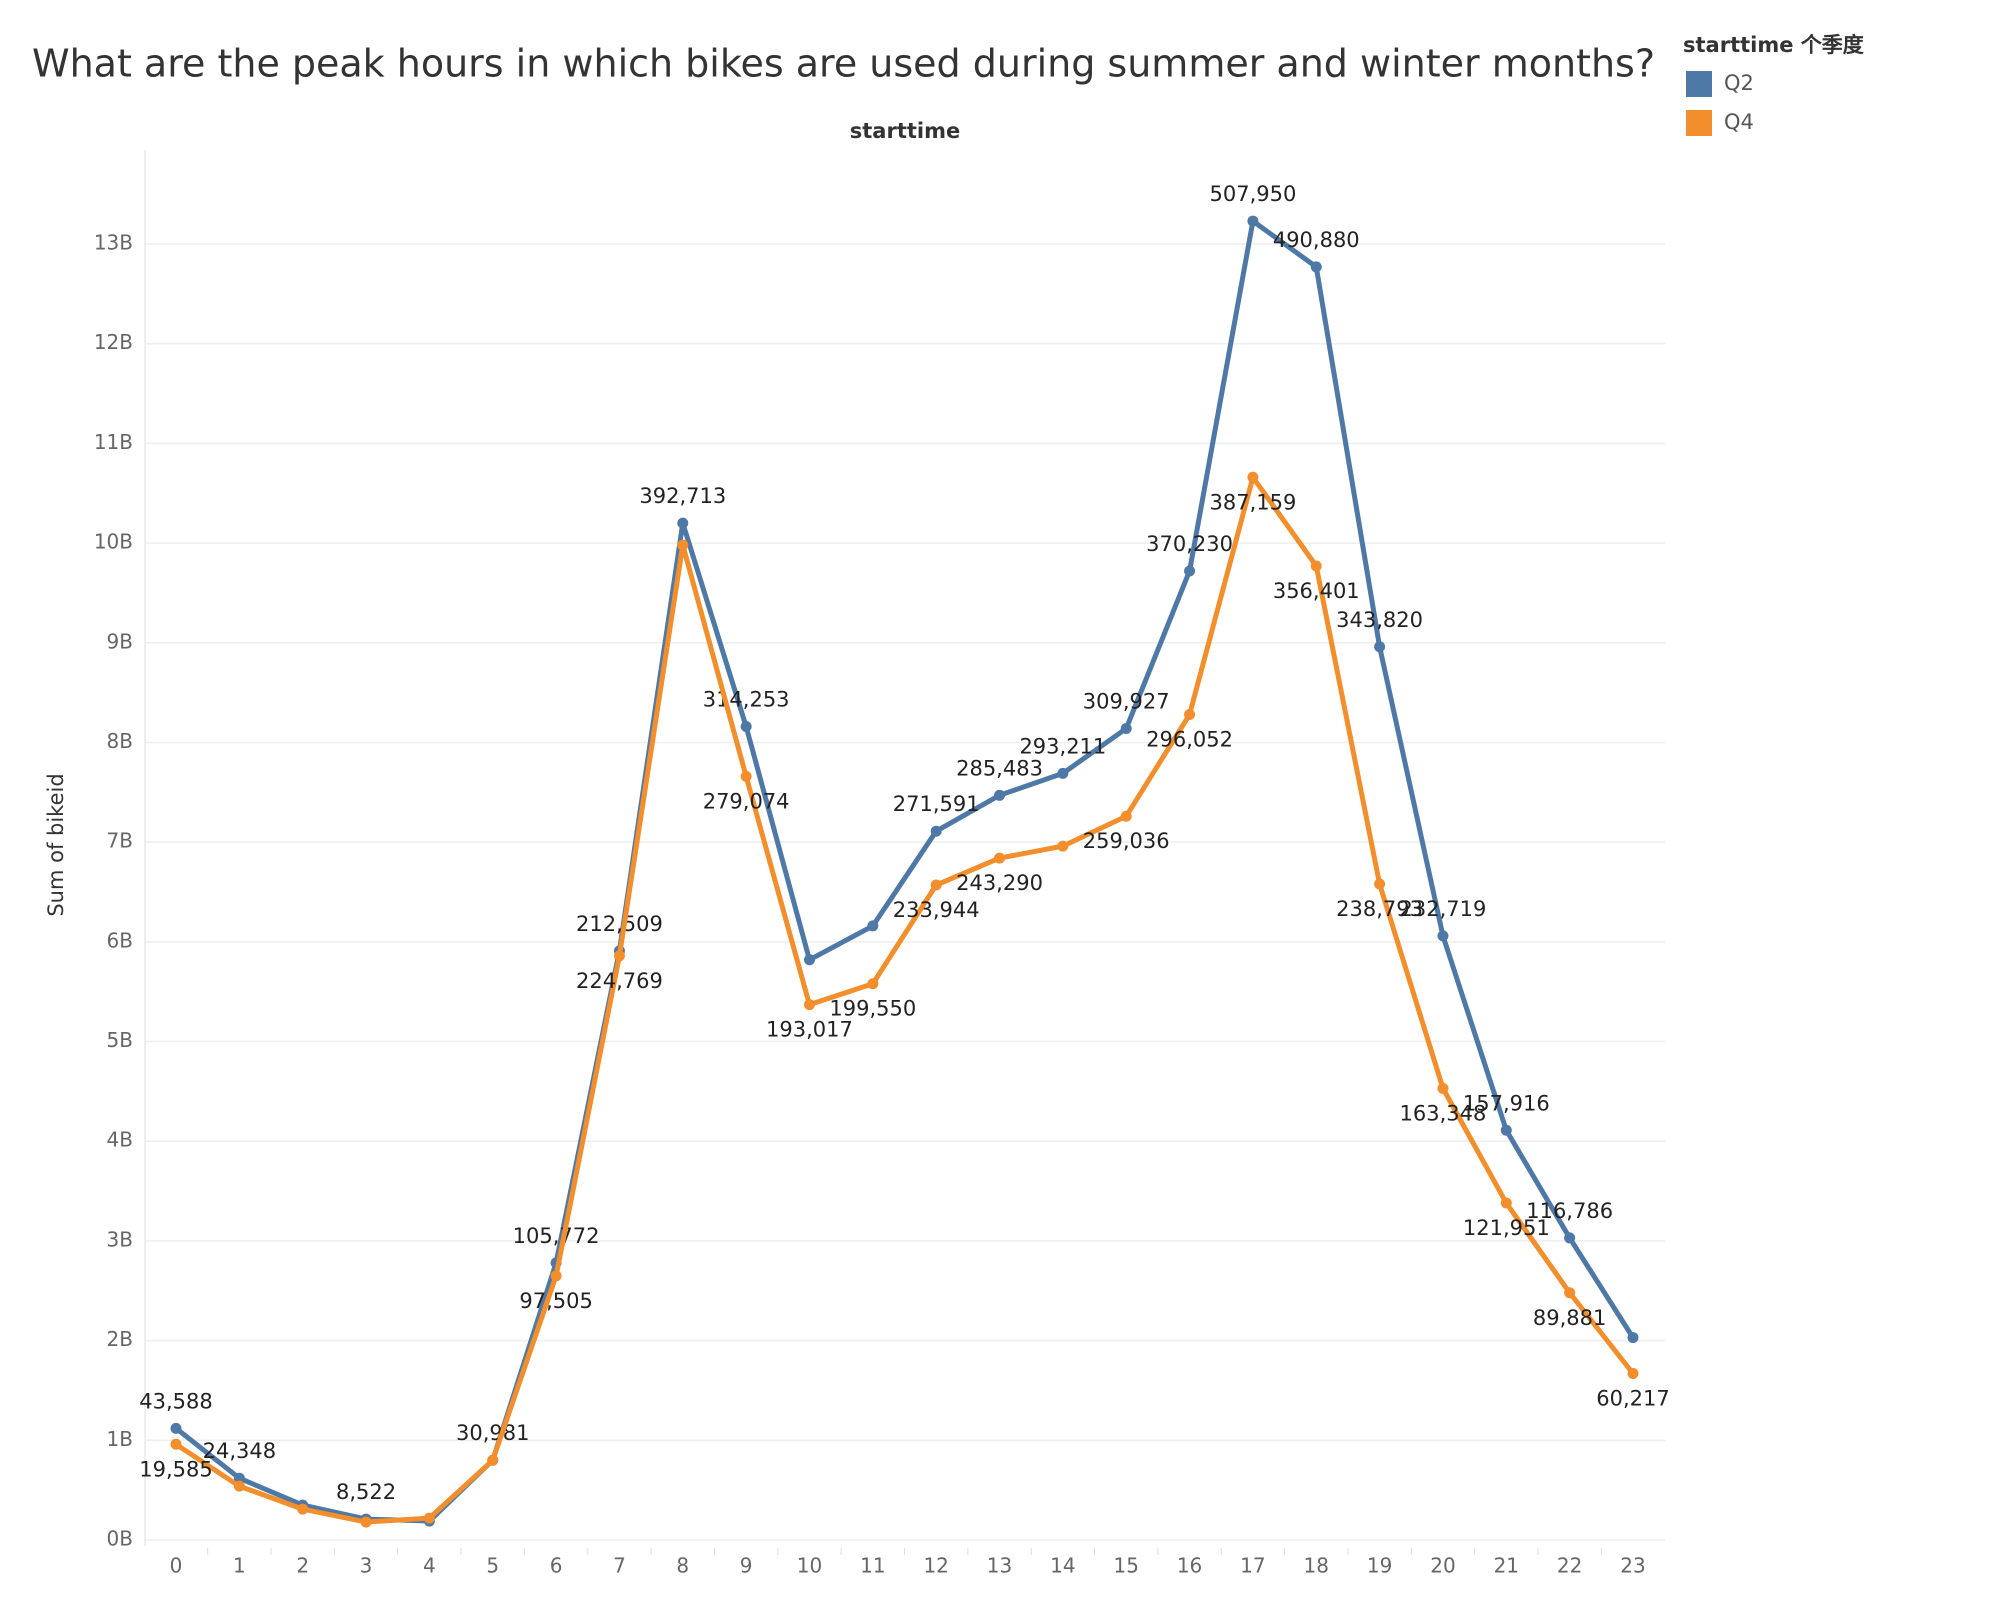 The width and height of the screenshot is (2000, 1600). Describe the element at coordinates (1379, 620) in the screenshot. I see `data-label: 343,820` at that location.